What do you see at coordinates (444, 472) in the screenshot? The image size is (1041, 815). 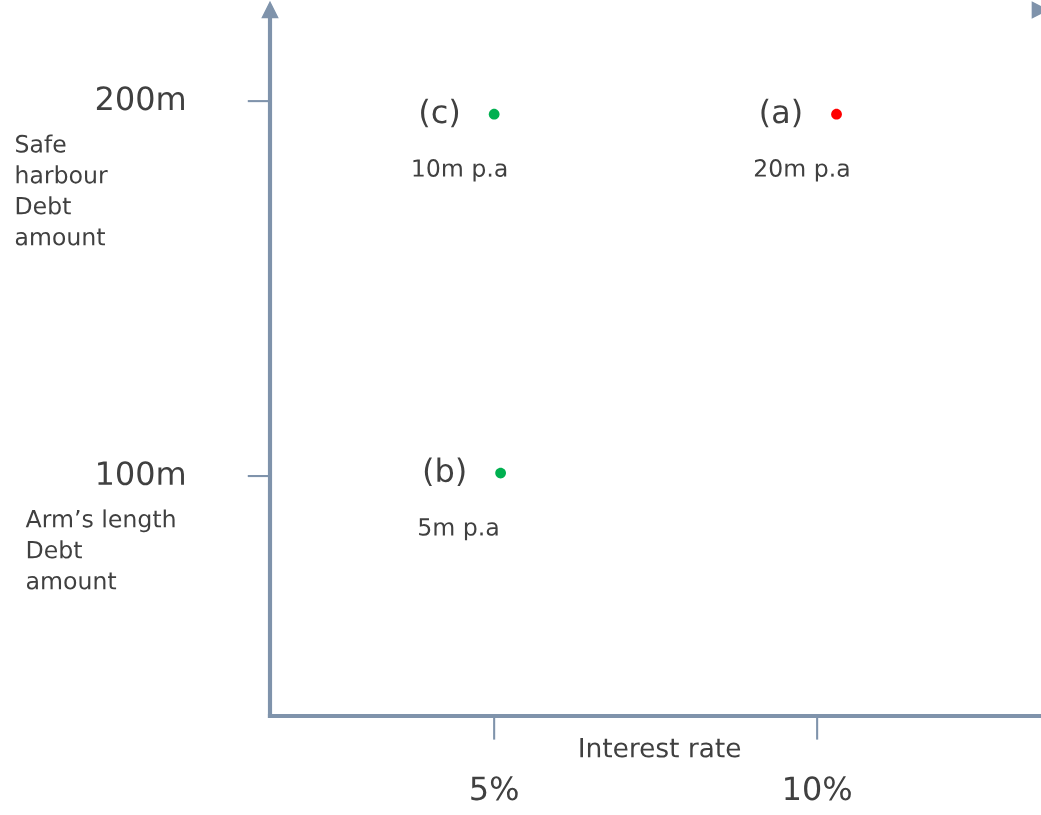 I see `annotation: (b)` at bounding box center [444, 472].